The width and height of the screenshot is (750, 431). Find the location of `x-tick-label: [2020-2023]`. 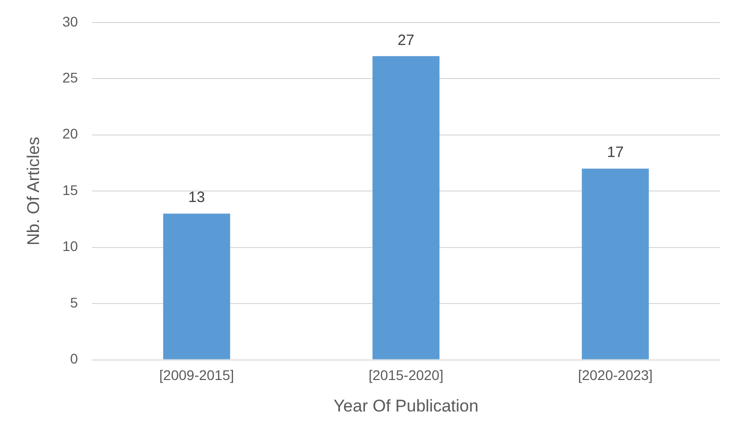

x-tick-label: [2020-2023] is located at coordinates (615, 375).